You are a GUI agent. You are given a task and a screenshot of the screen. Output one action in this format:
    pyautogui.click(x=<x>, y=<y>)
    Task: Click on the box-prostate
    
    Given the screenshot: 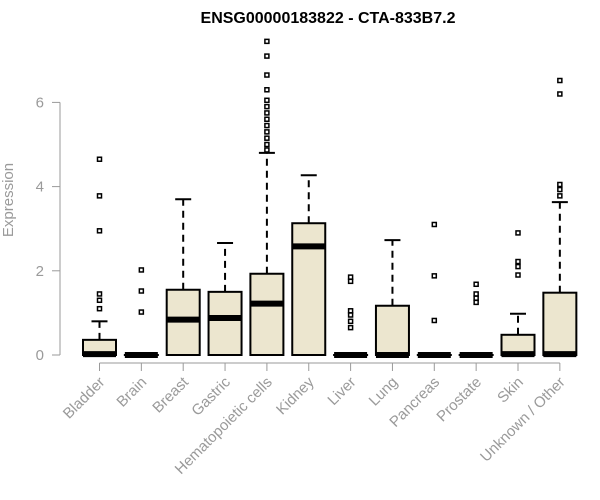 What is the action you would take?
    pyautogui.click(x=476, y=319)
    